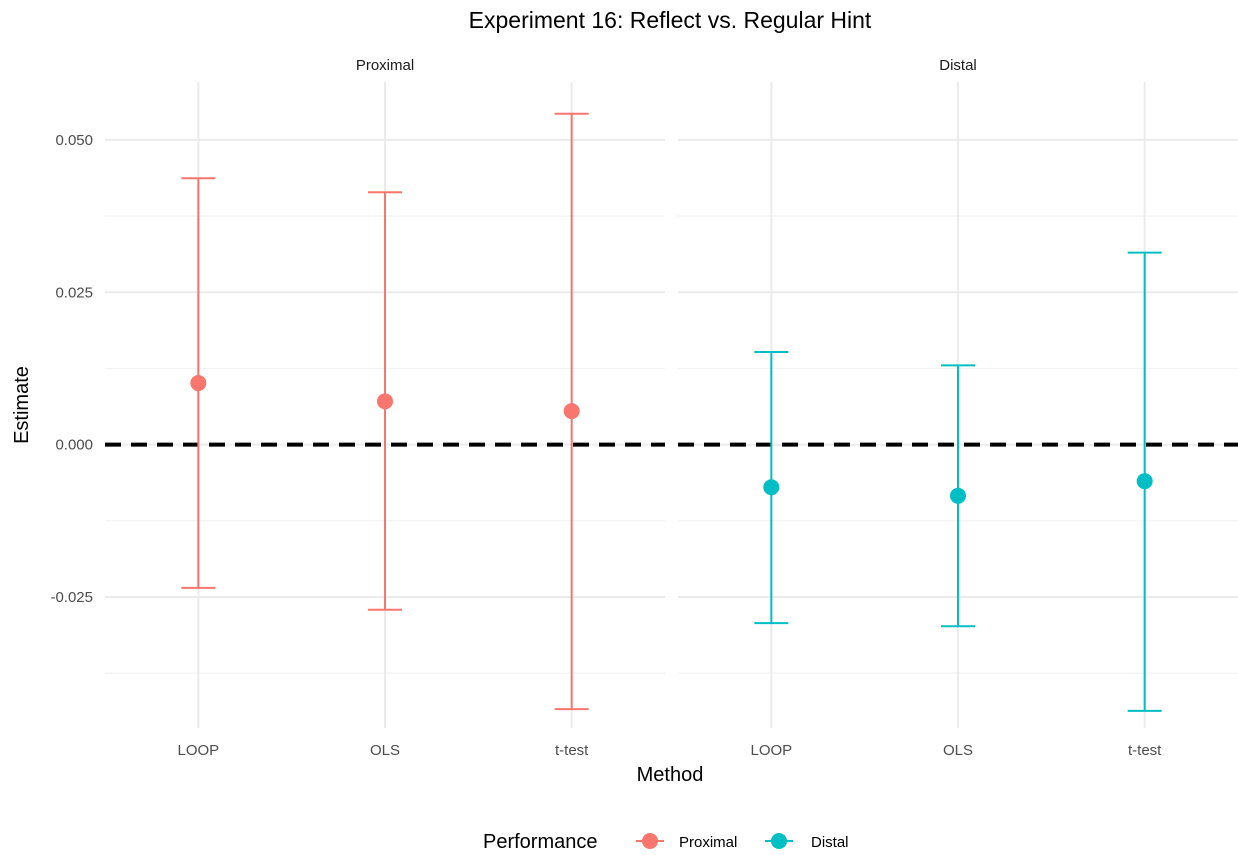 This screenshot has height=855, width=1238. Describe the element at coordinates (74, 445) in the screenshot. I see `y-tick-label: 0.000` at that location.